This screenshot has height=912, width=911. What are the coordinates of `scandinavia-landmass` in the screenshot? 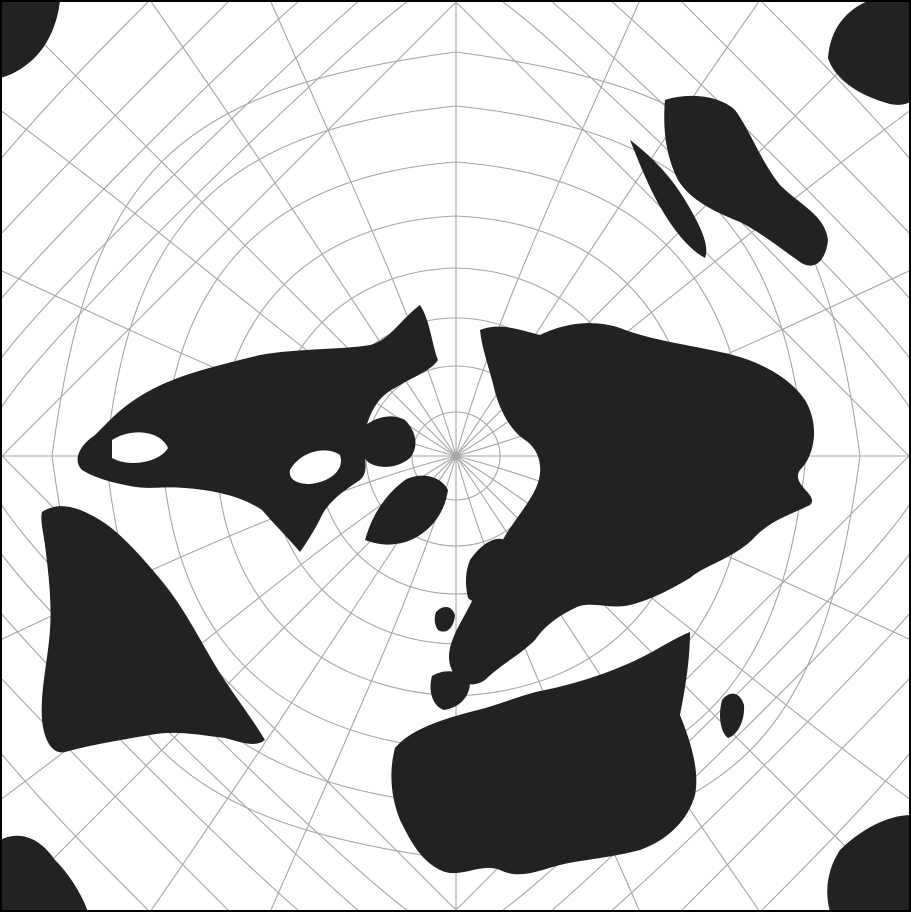 It's located at (485, 570).